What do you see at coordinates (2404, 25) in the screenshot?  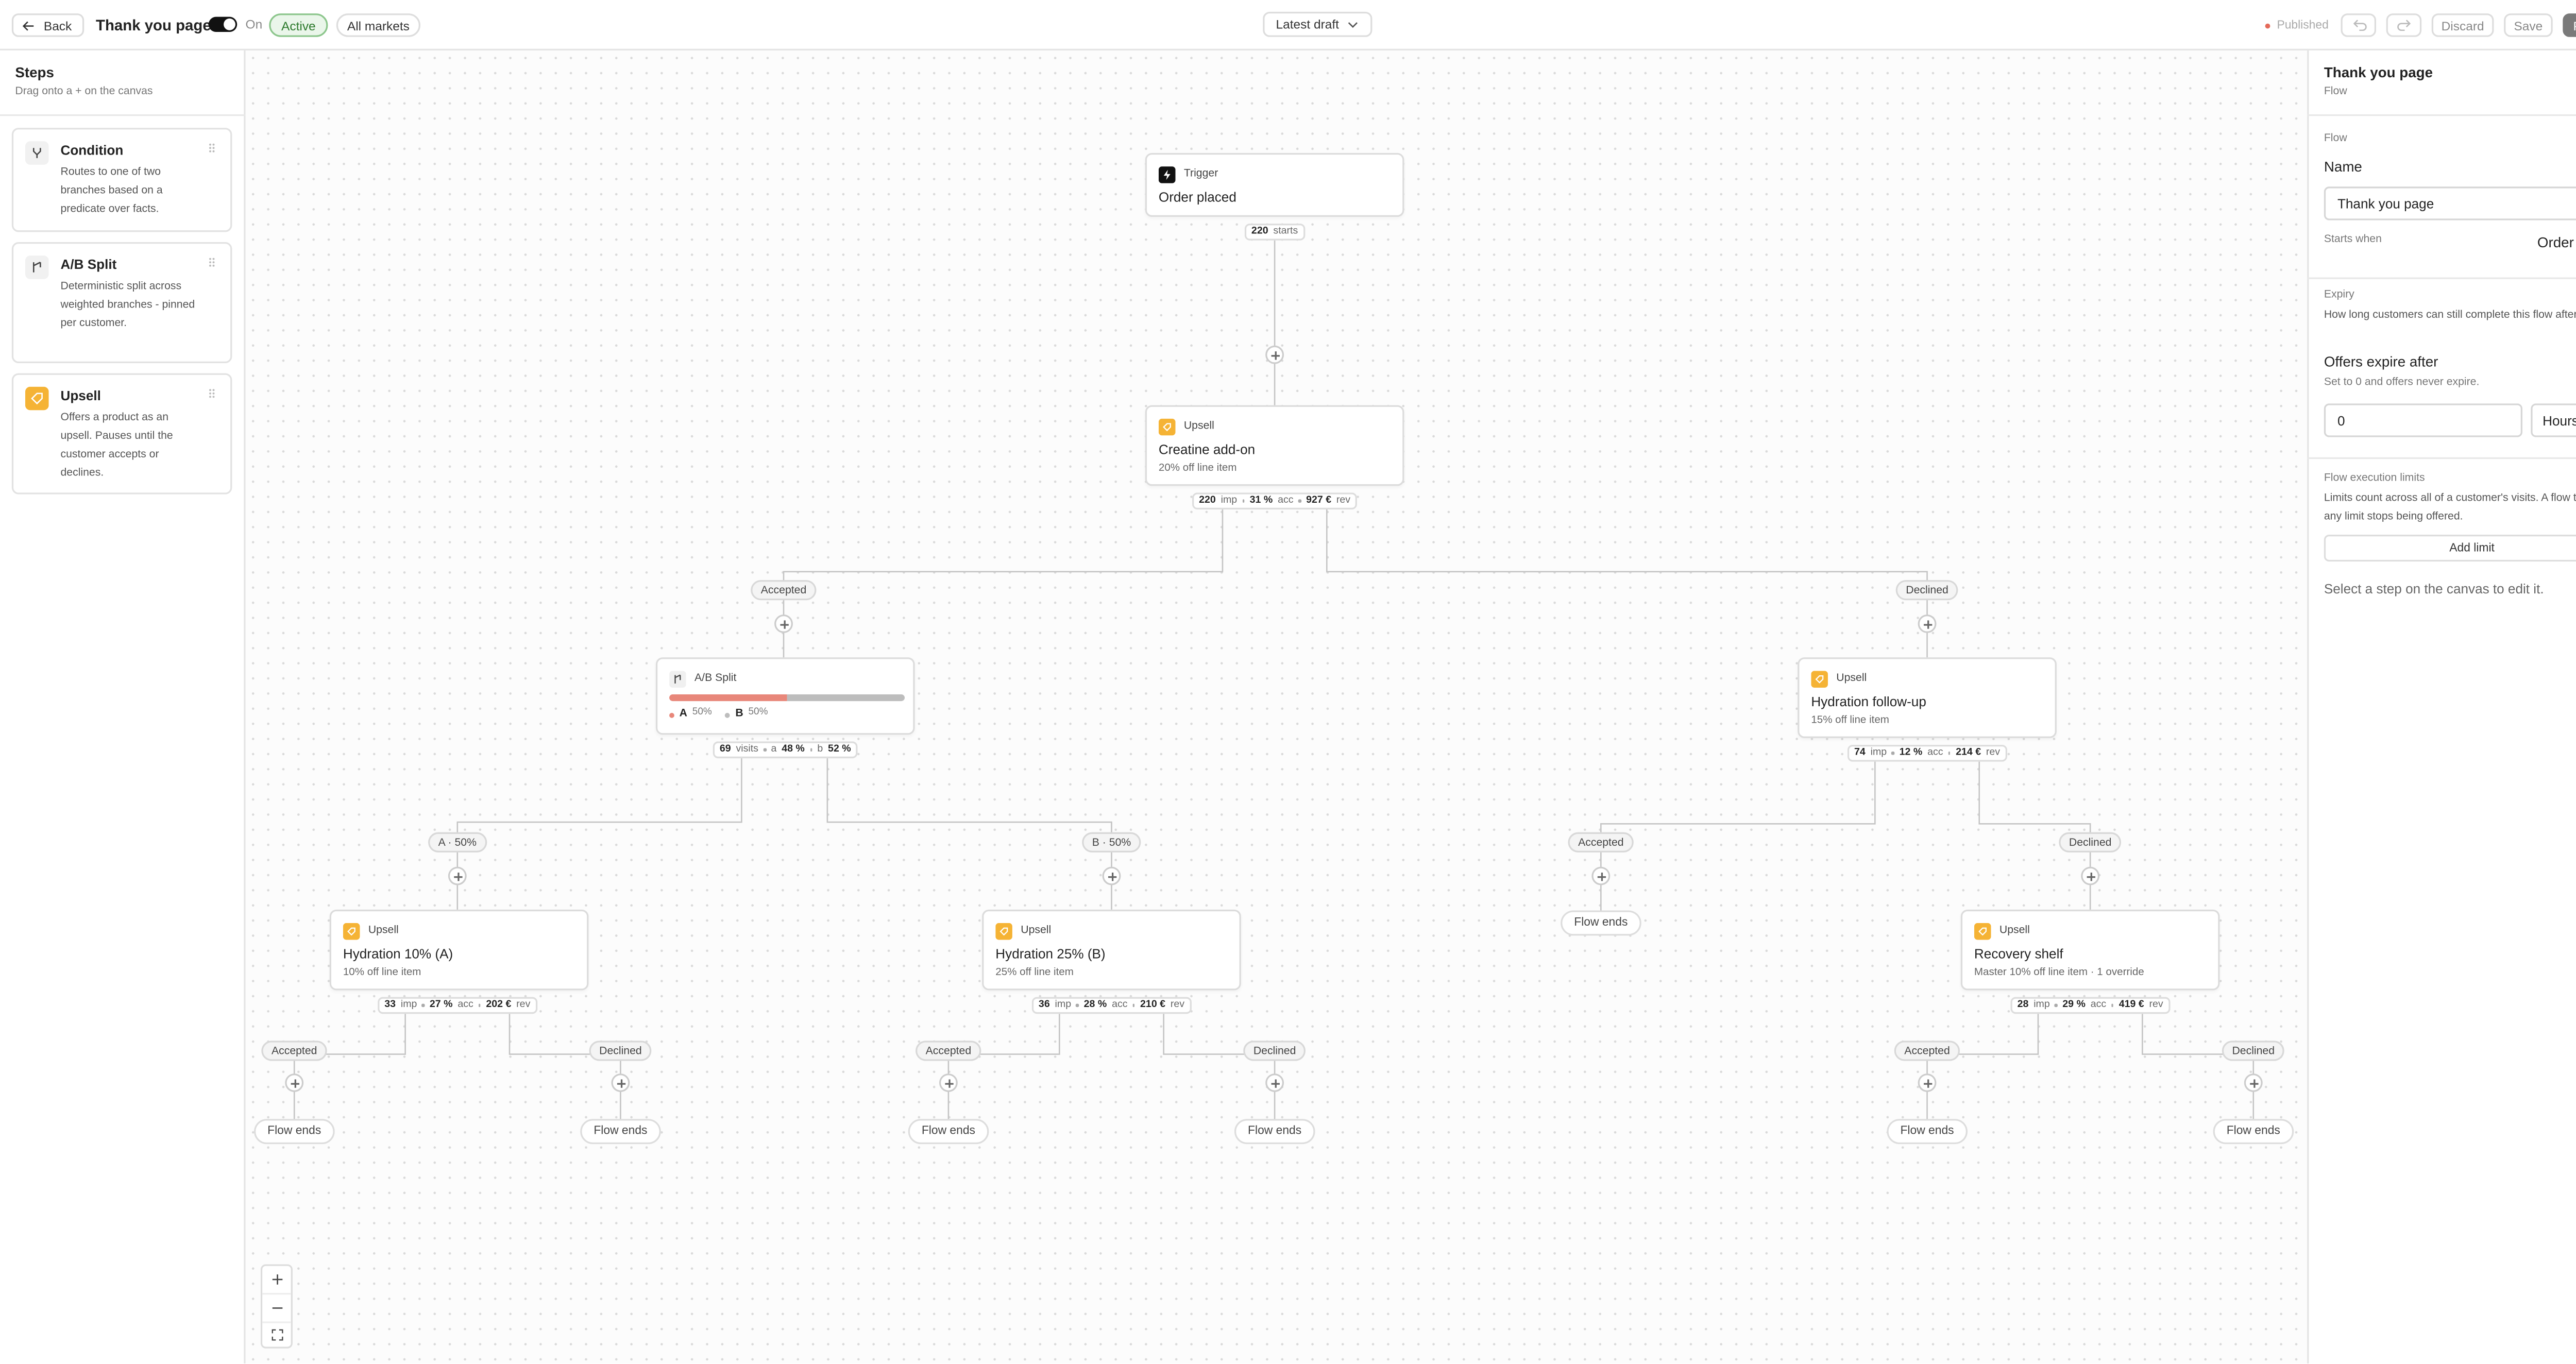 I see `redo-button` at bounding box center [2404, 25].